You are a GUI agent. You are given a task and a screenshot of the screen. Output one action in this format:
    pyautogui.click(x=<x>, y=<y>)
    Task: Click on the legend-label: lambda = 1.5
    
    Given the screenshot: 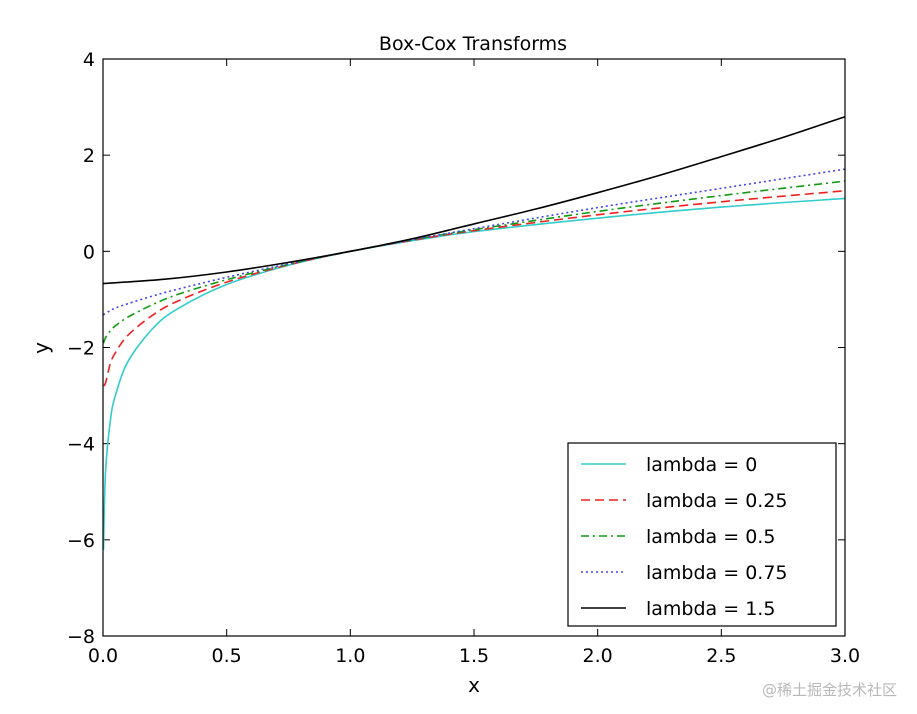 What is the action you would take?
    pyautogui.click(x=710, y=609)
    